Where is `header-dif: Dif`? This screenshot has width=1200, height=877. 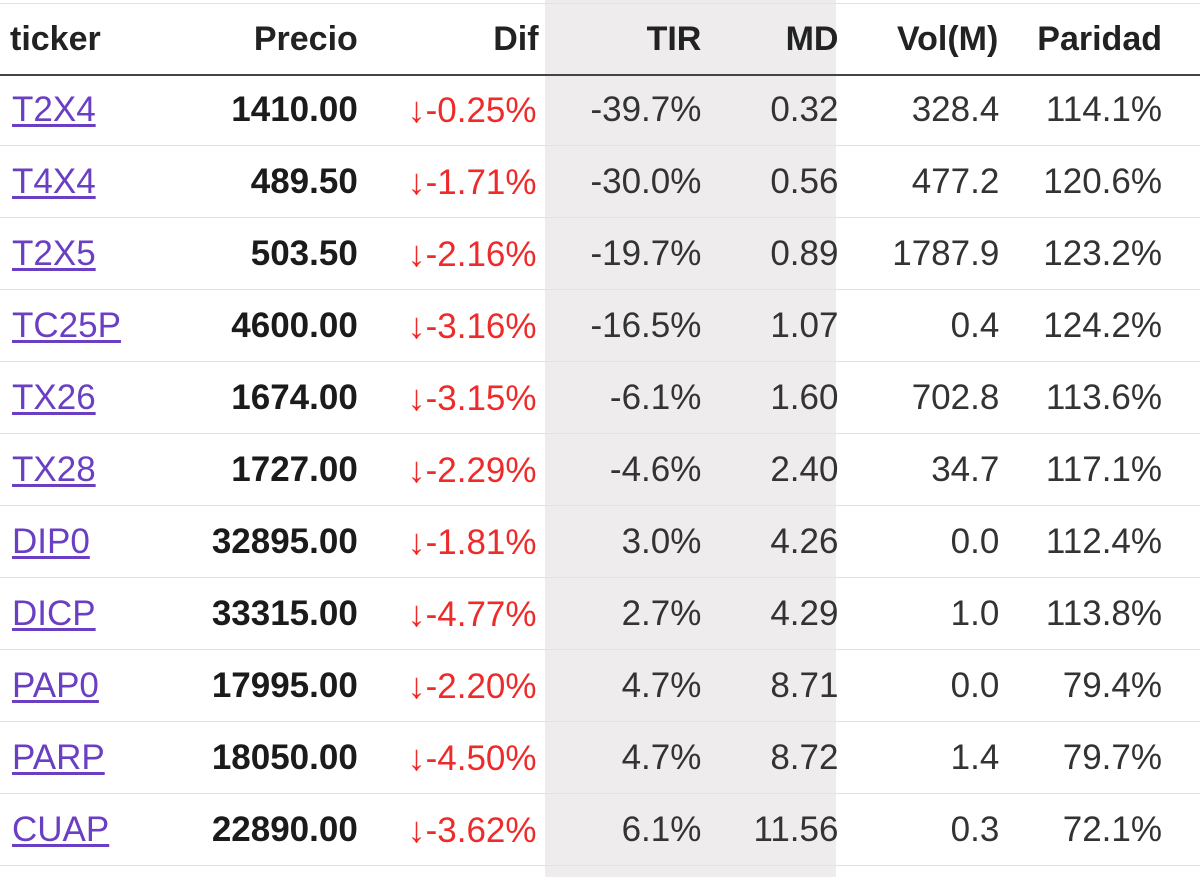 header-dif: Dif is located at coordinates (516, 38).